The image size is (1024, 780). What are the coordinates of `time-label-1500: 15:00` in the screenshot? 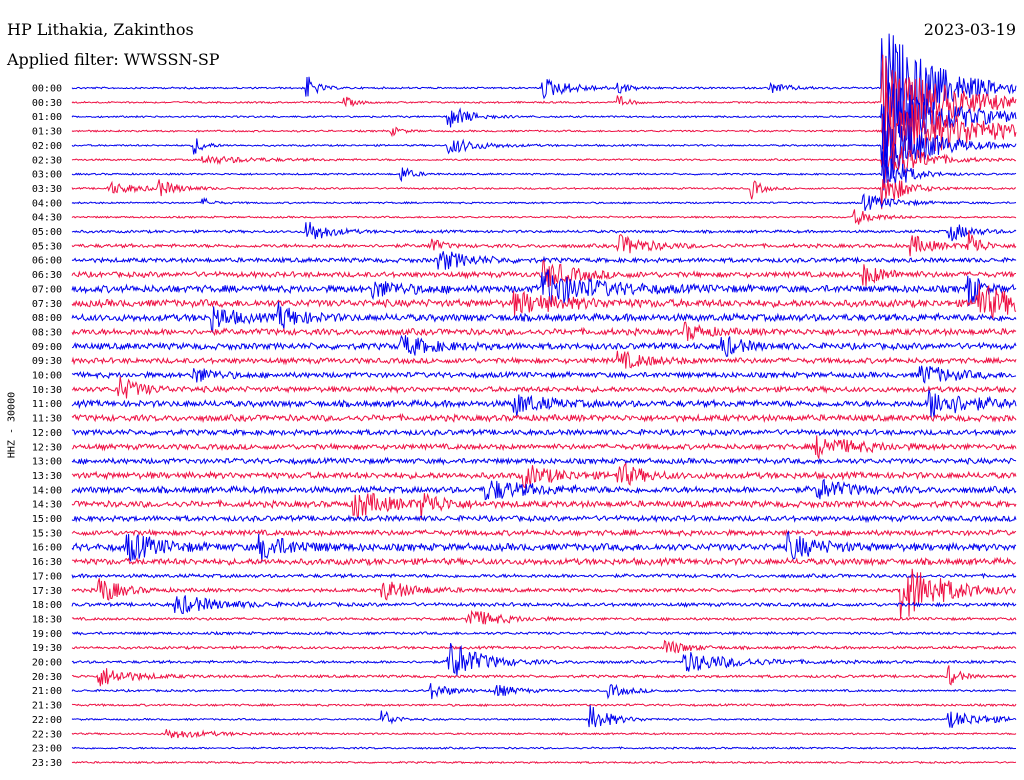 It's located at (47, 519).